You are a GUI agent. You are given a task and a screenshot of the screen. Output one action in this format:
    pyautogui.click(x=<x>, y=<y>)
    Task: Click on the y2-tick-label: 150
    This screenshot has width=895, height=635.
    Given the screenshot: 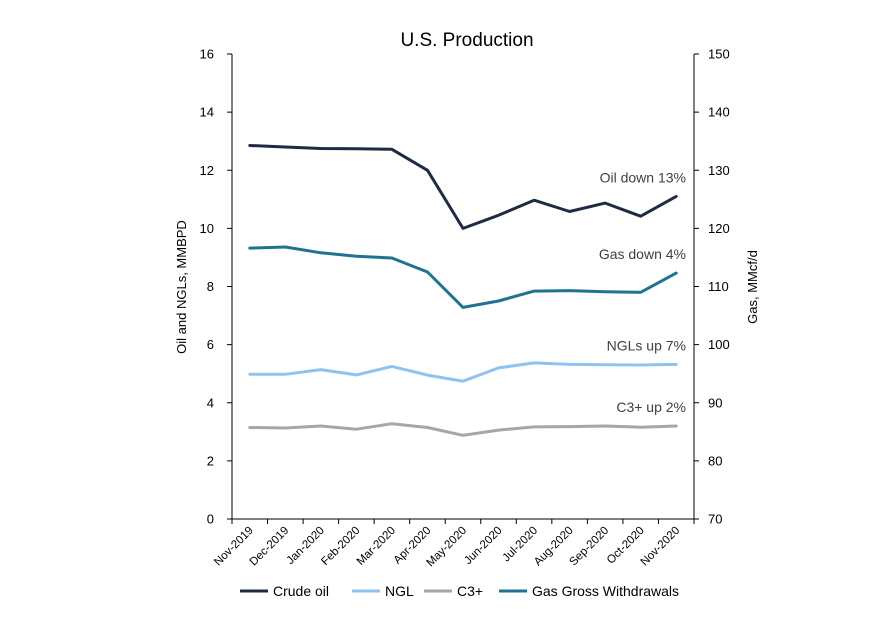 What is the action you would take?
    pyautogui.click(x=719, y=54)
    